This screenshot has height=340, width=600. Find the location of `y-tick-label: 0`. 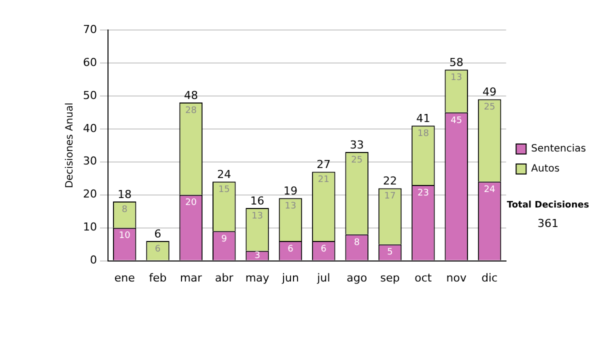

y-tick-label: 0 is located at coordinates (93, 260).